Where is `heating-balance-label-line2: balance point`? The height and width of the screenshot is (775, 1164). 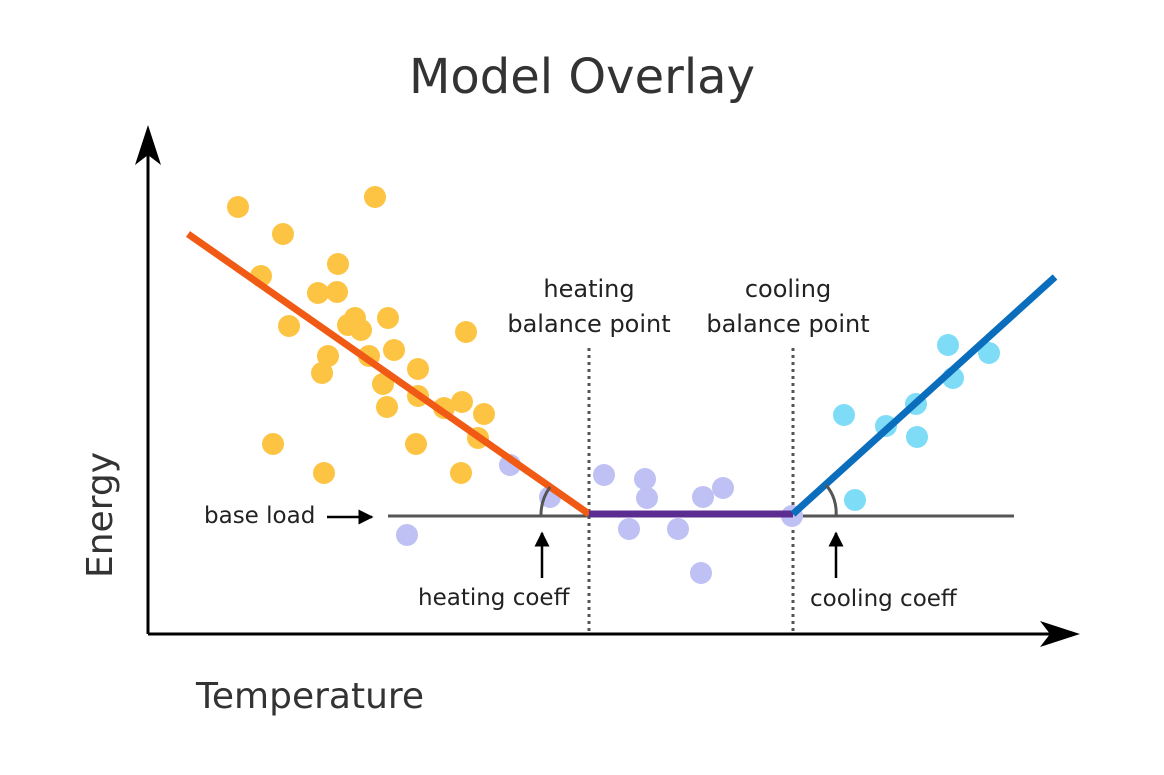 heating-balance-label-line2: balance point is located at coordinates (588, 324).